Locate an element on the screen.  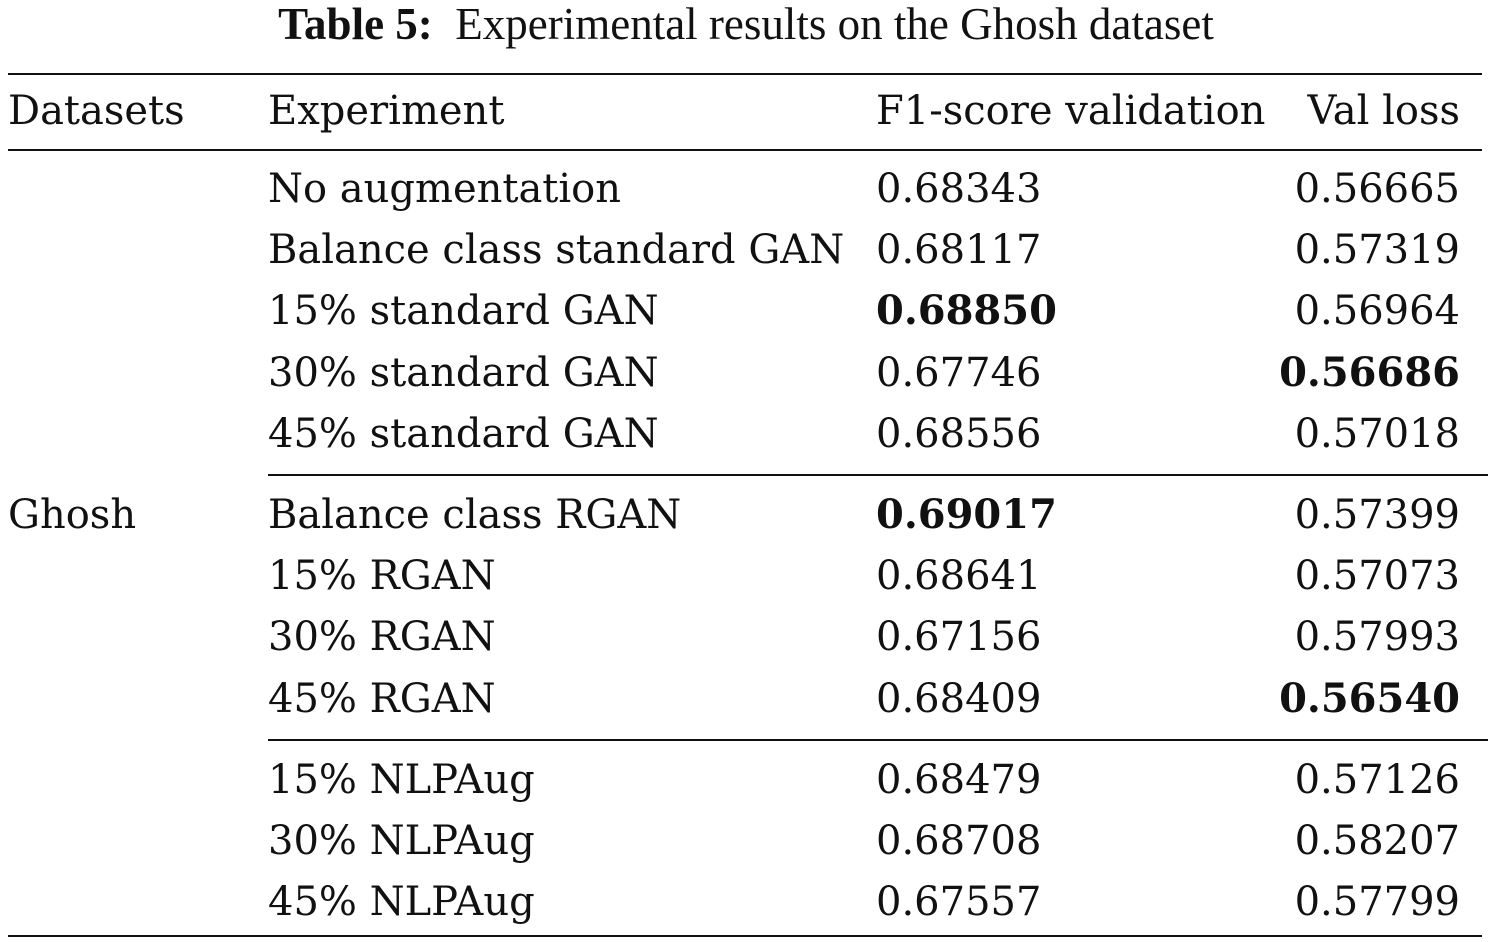
experiment-cell: 15% NLPAug is located at coordinates (401, 780).